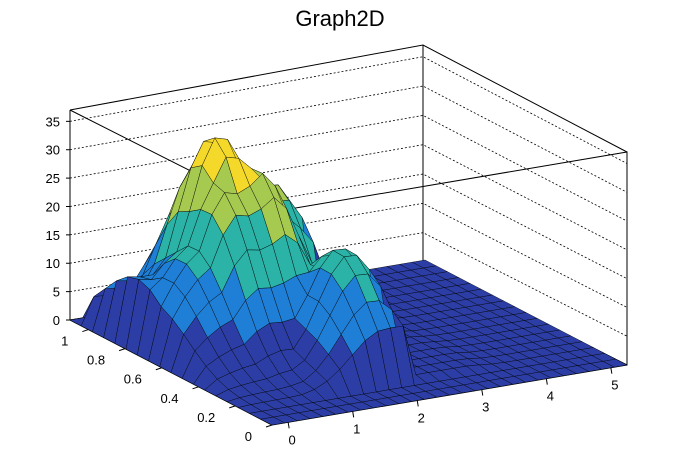  Describe the element at coordinates (53, 235) in the screenshot. I see `z-tick-label: 15` at that location.